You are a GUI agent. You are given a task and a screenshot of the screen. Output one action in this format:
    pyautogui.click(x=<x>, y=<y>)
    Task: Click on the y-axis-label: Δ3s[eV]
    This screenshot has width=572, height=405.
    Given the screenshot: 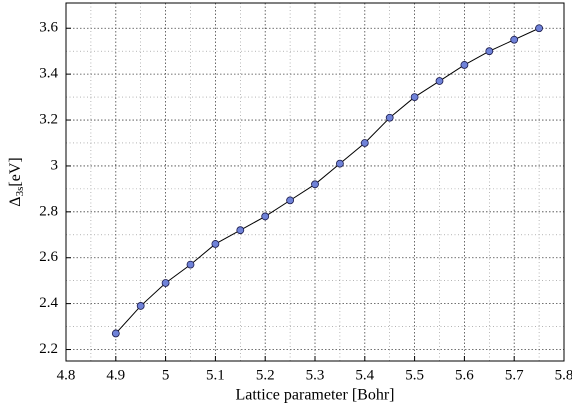 What is the action you would take?
    pyautogui.click(x=16, y=181)
    